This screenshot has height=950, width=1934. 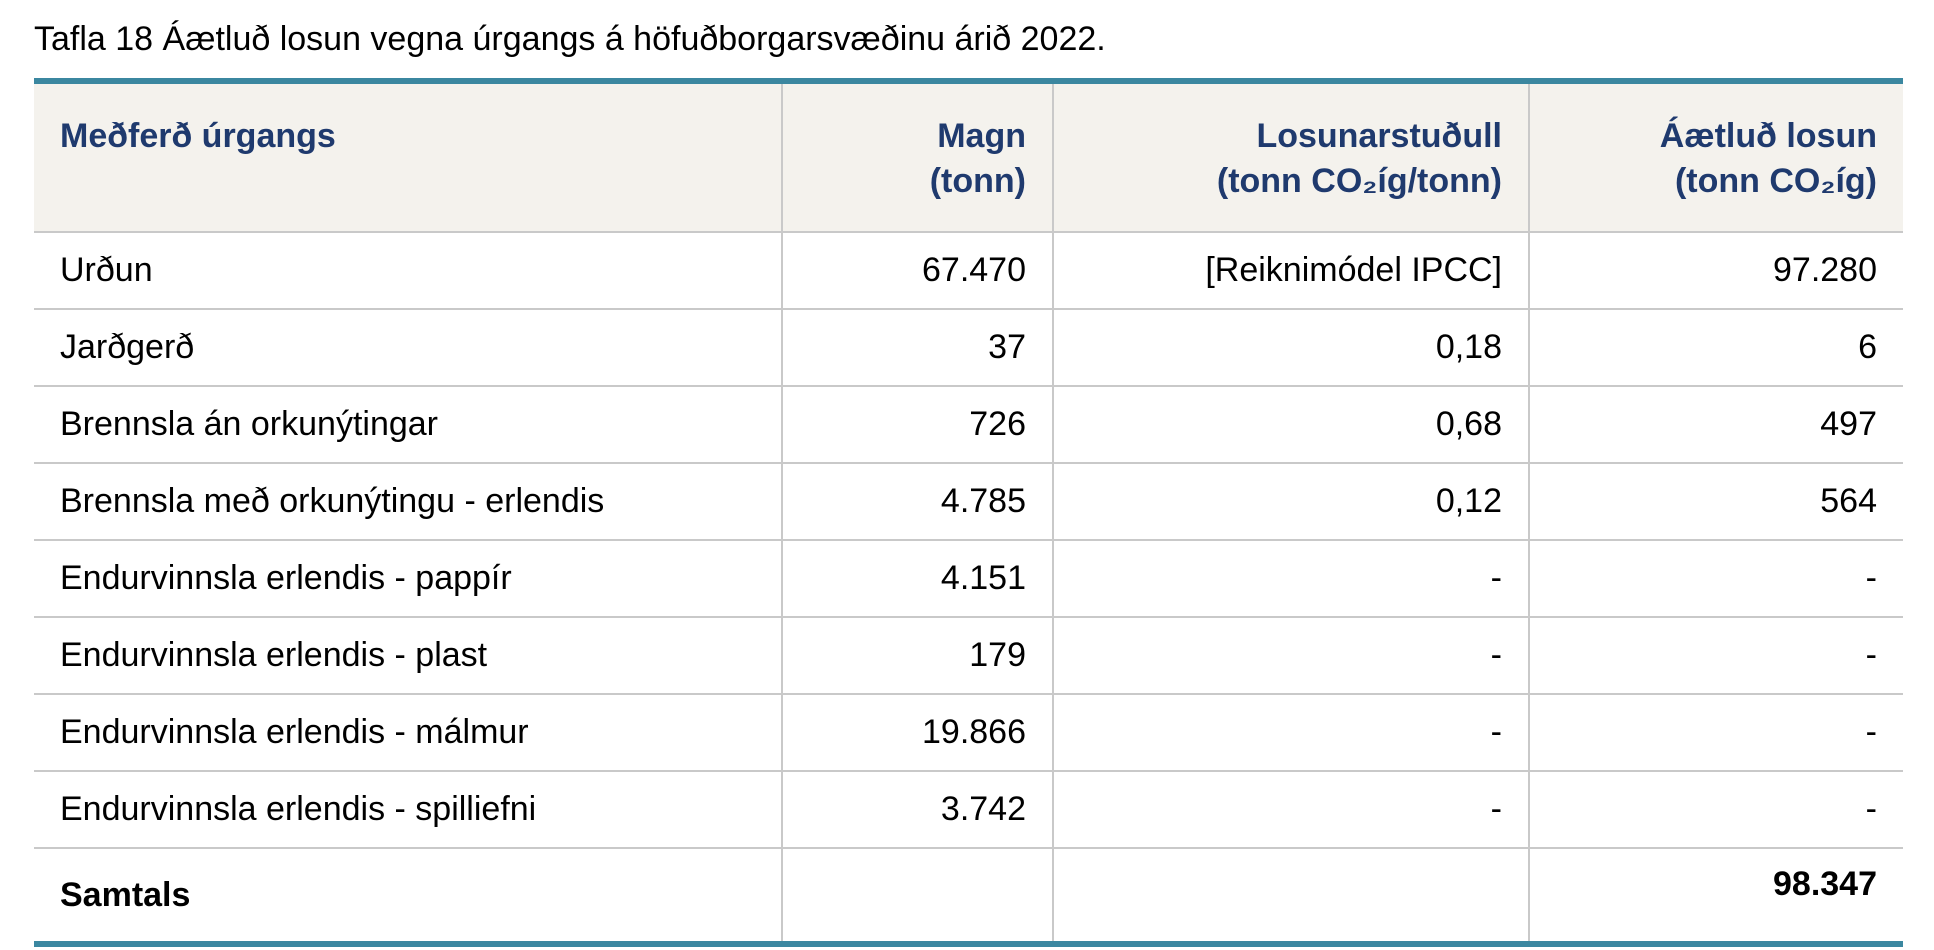 What do you see at coordinates (917, 348) in the screenshot?
I see `table-cell: 37` at bounding box center [917, 348].